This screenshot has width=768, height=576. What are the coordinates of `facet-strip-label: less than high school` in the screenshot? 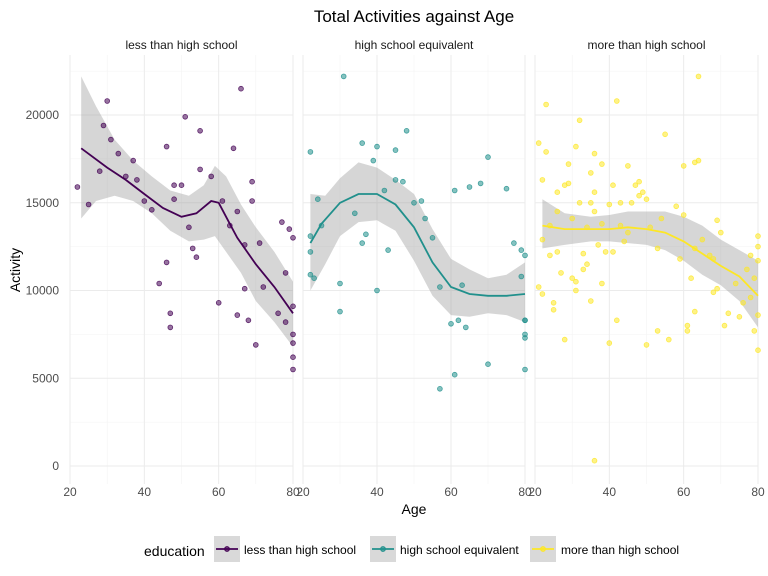 It's located at (181, 45).